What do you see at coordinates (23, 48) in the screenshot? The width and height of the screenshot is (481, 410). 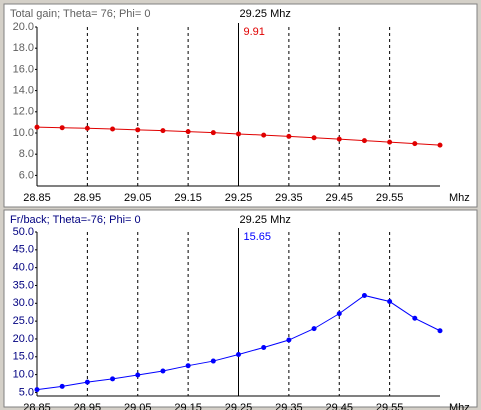 I see `y-tick-label: 18.0` at bounding box center [23, 48].